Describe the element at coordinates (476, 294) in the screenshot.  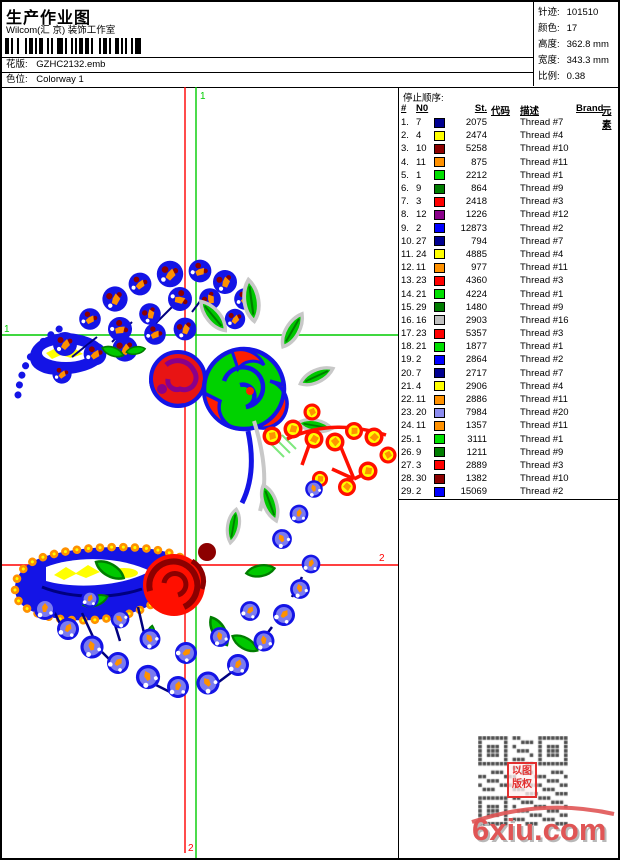
I see `row-stitches: 4224` at that location.